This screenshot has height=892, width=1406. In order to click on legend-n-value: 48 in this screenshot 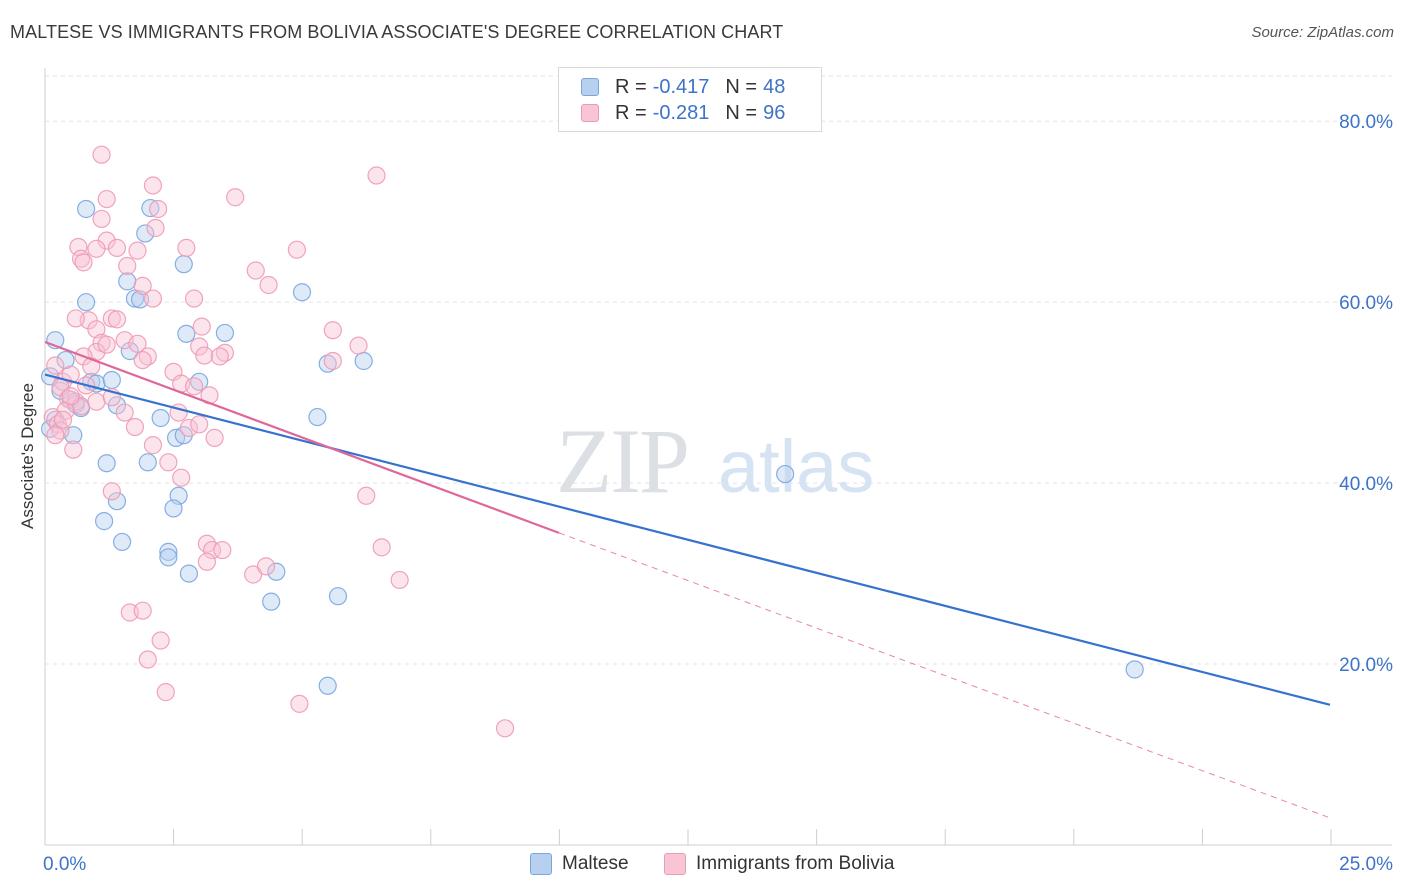, I will do `click(774, 86)`.